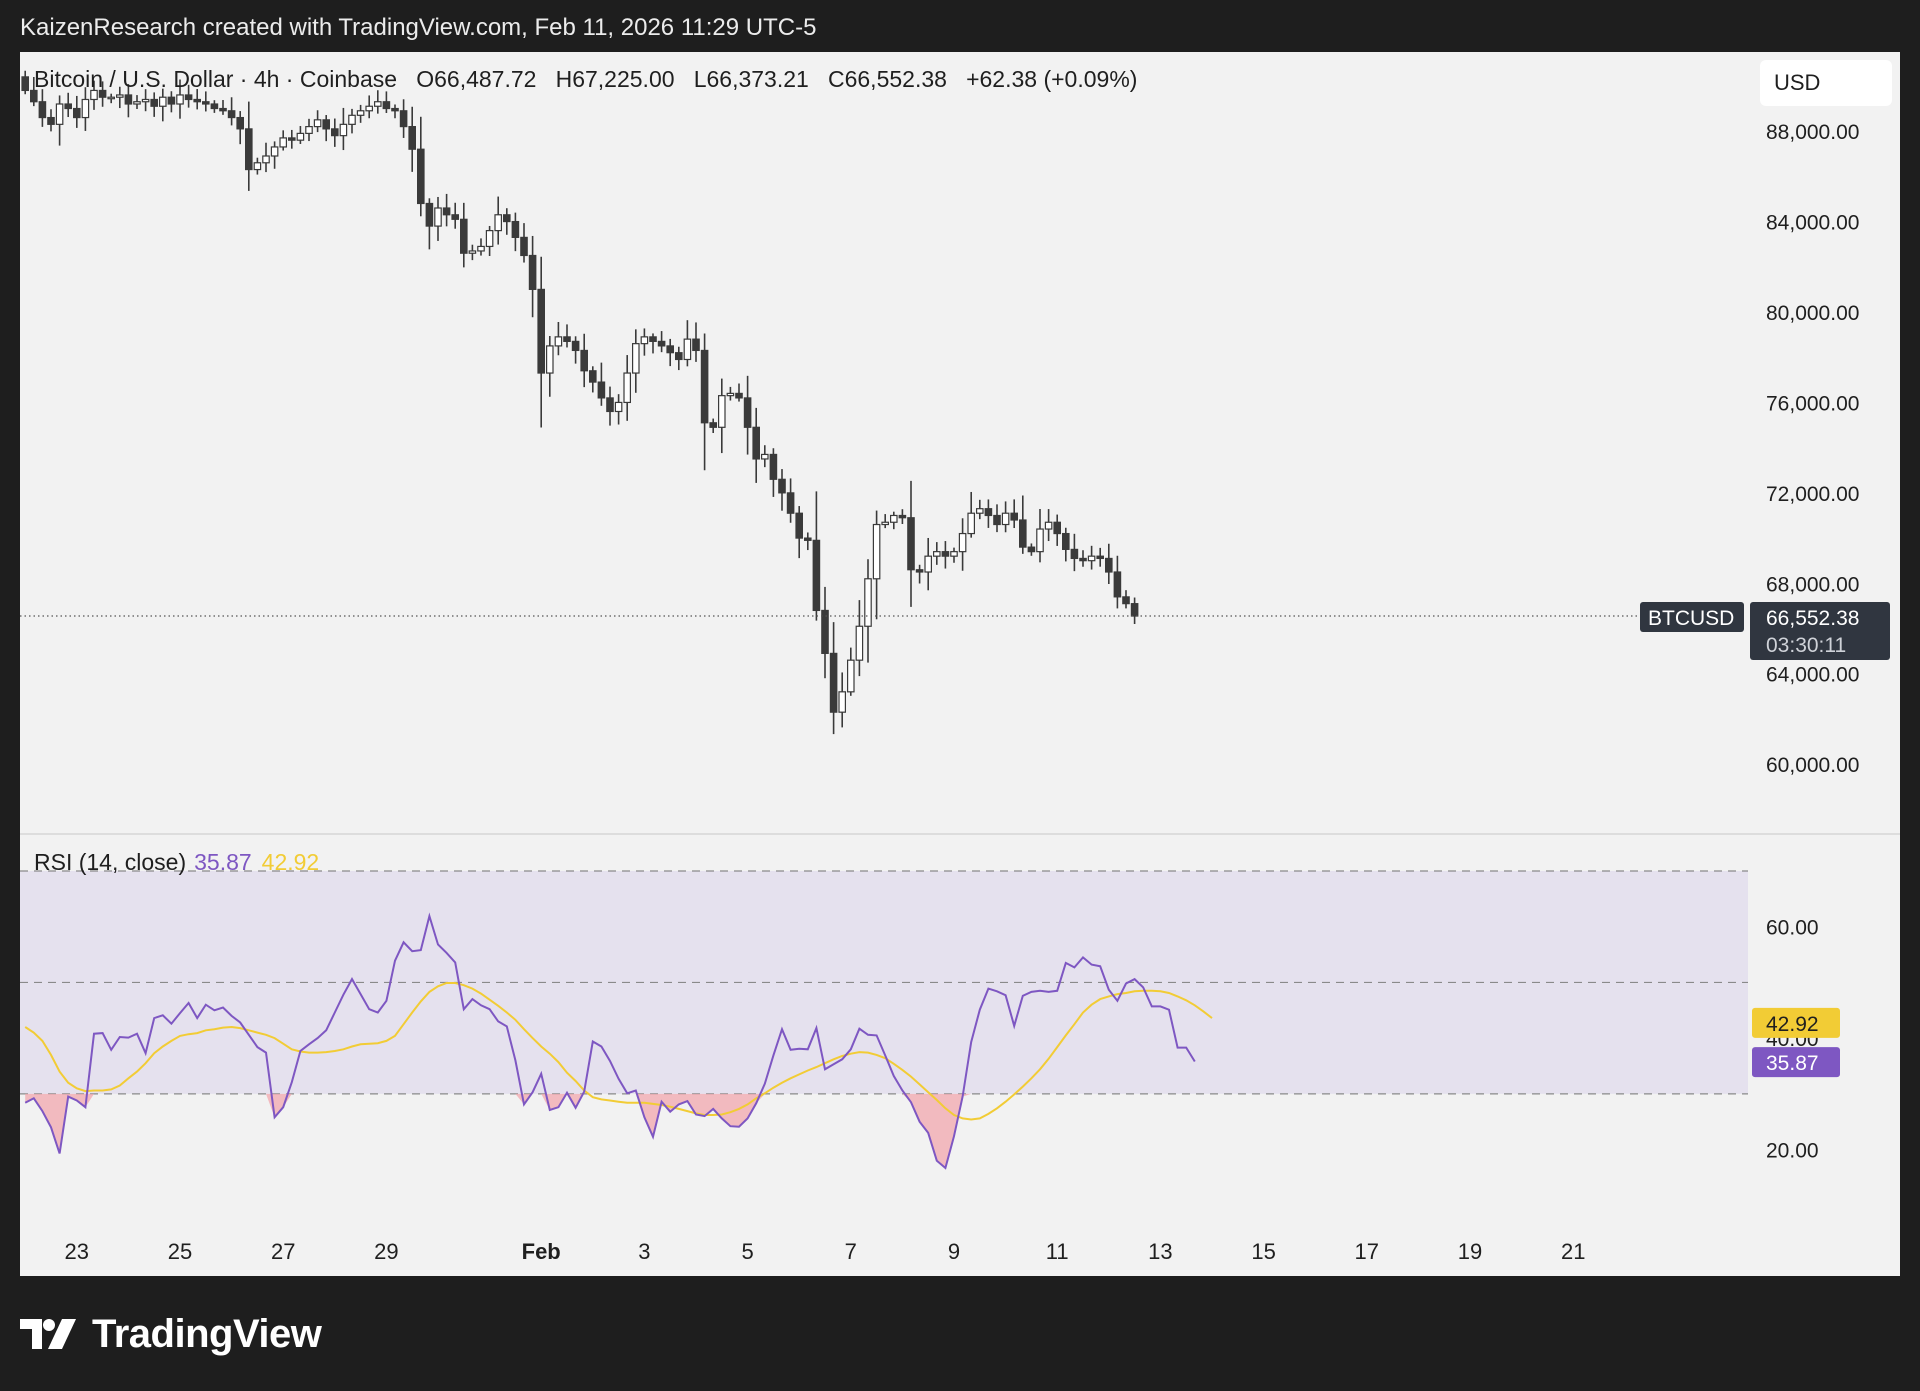  I want to click on currency-button: USD, so click(1826, 83).